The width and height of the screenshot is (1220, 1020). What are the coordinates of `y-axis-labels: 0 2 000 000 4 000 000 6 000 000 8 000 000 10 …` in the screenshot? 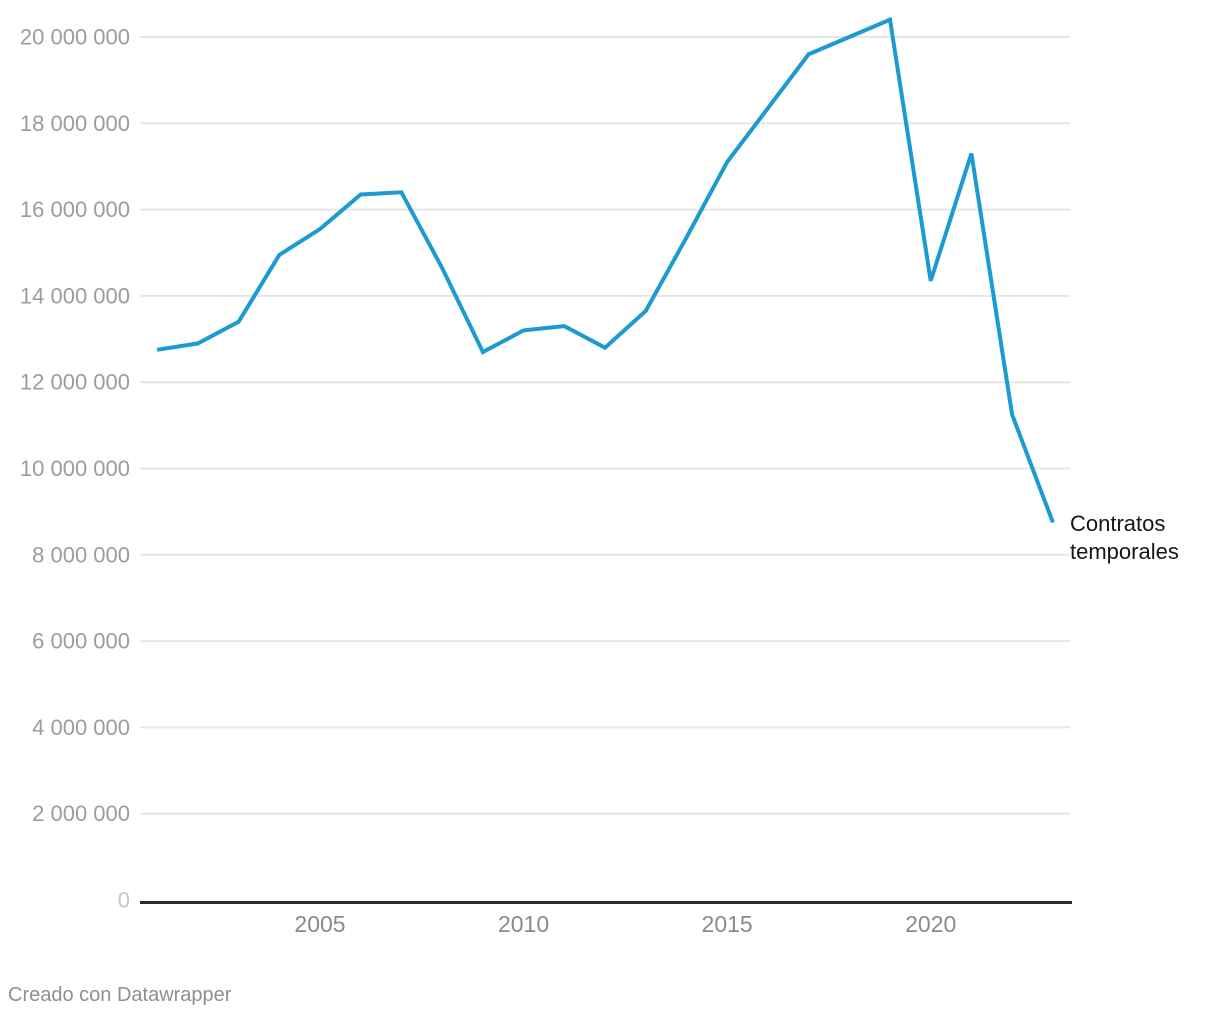 It's located at (75, 469).